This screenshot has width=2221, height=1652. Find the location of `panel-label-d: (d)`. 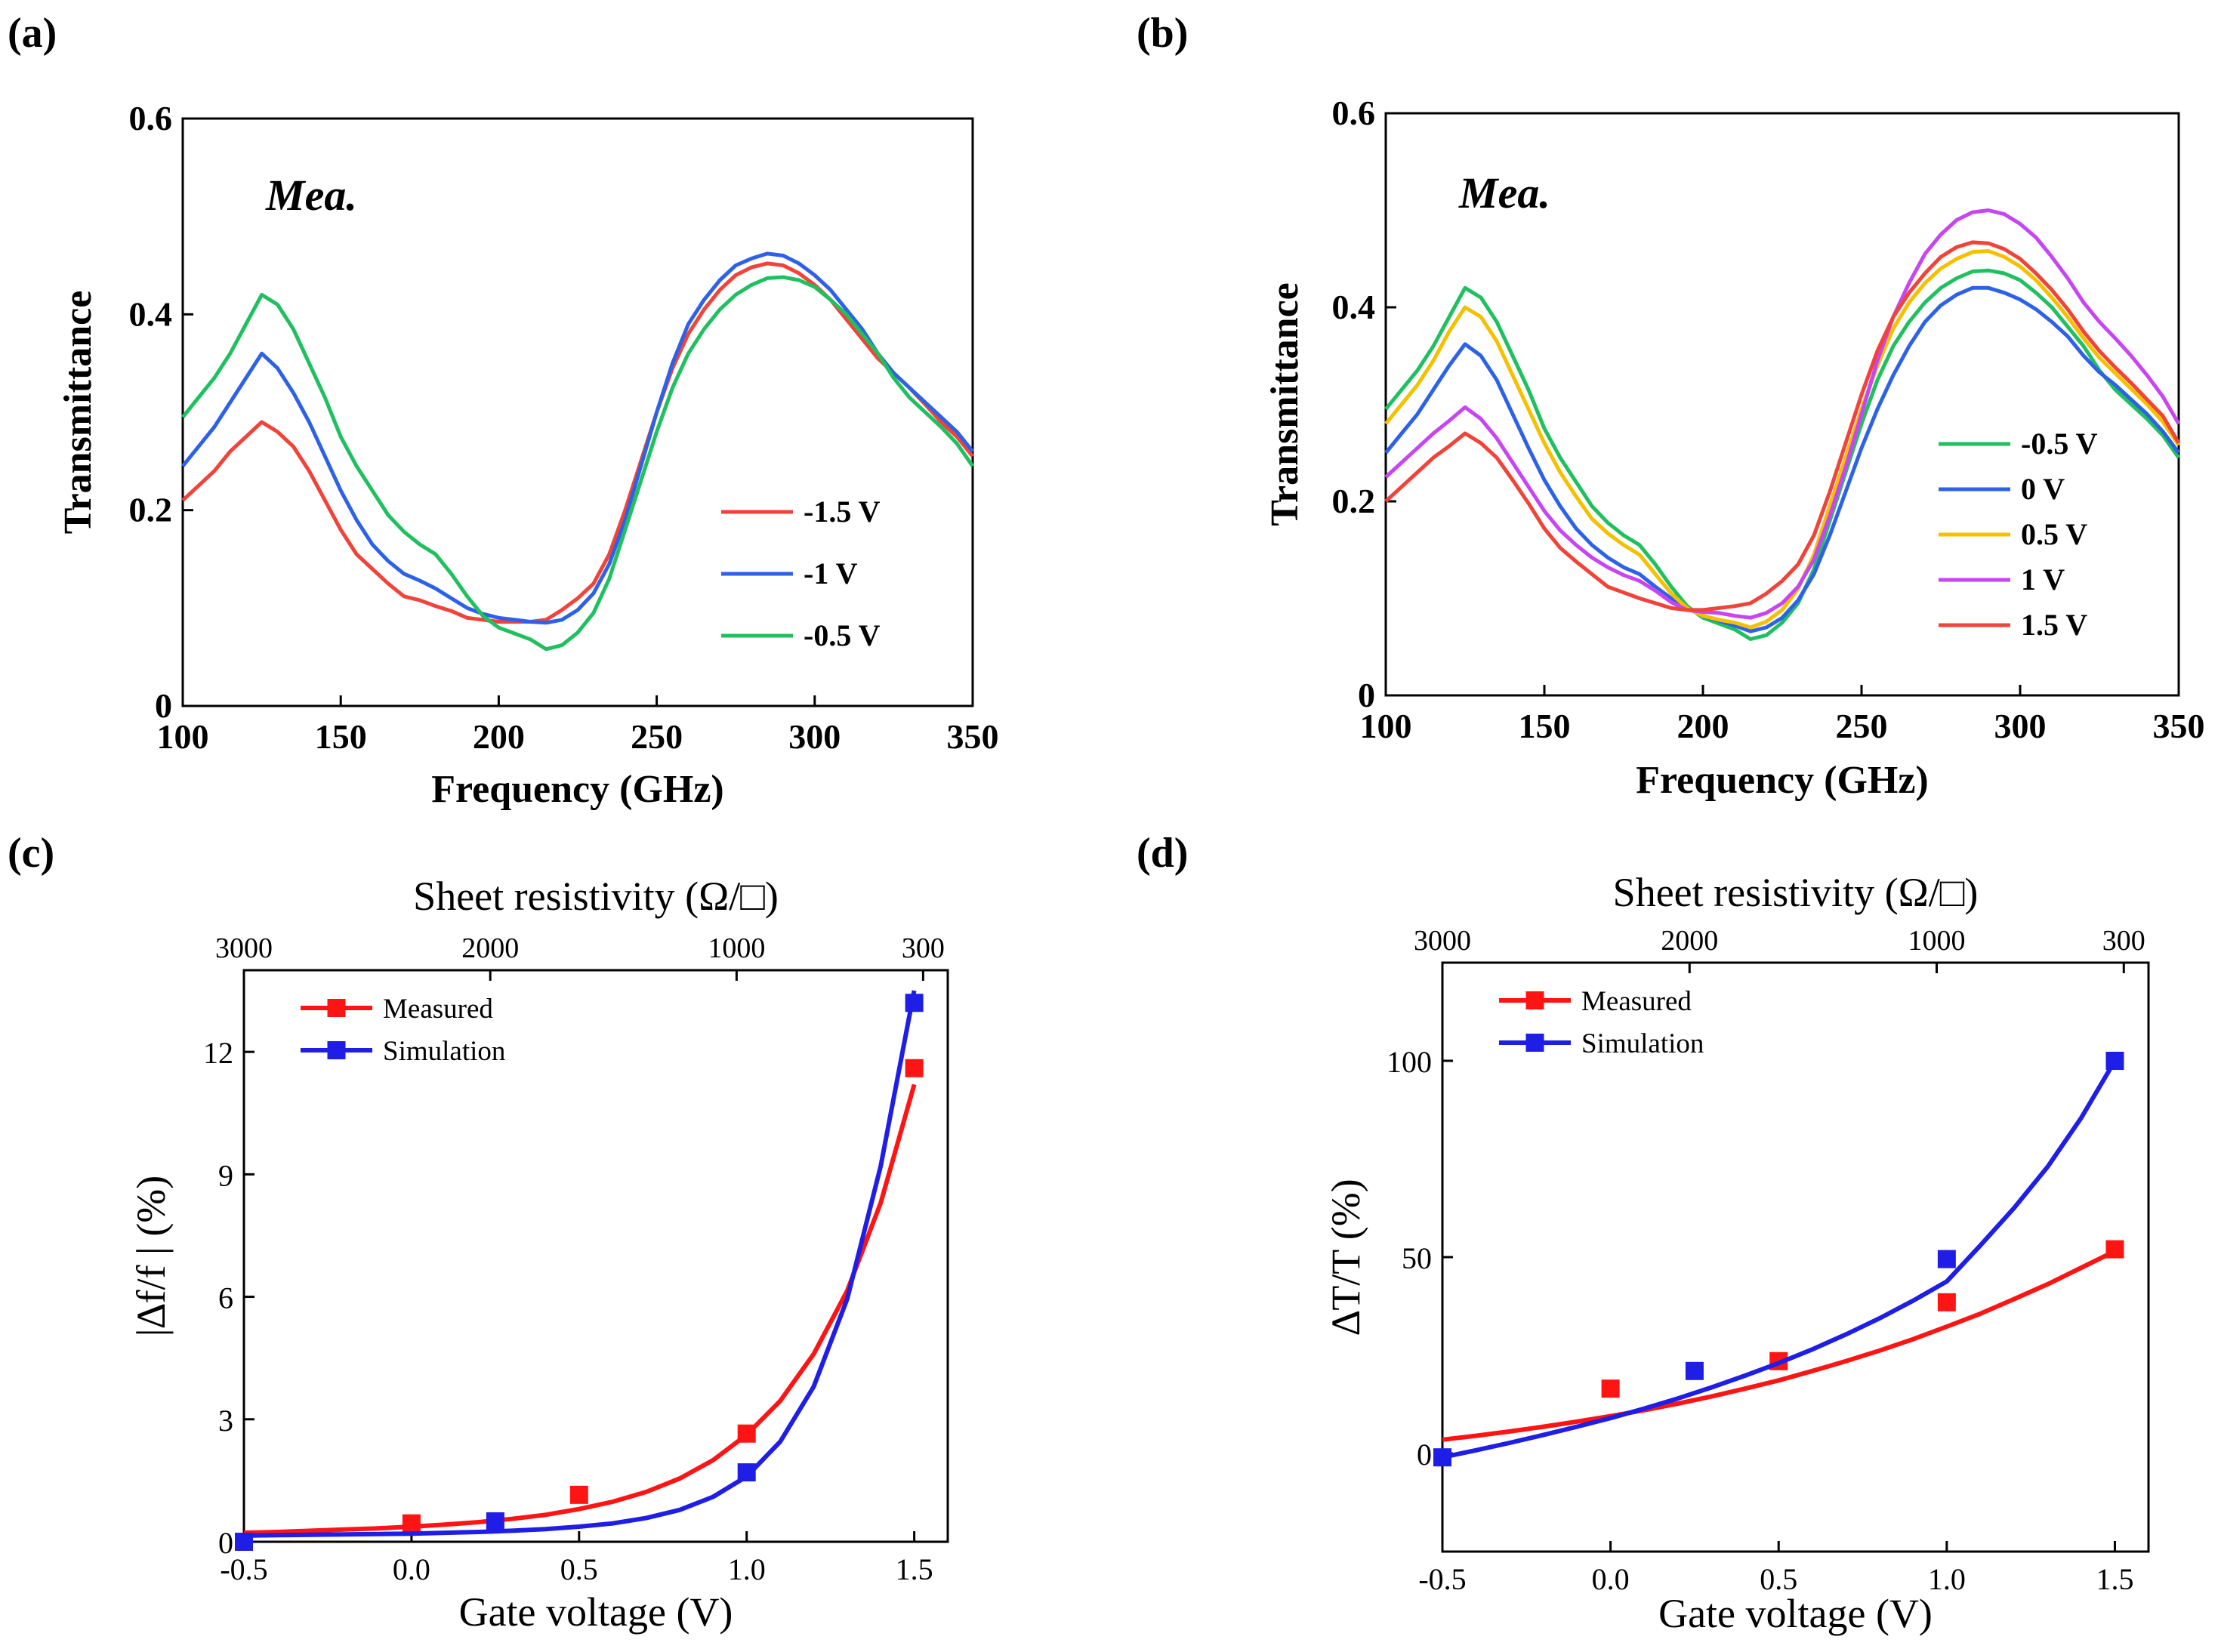

panel-label-d: (d) is located at coordinates (1163, 853).